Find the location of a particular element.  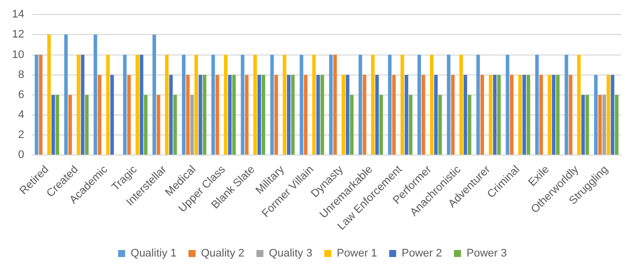

legend-label: Qualitiy 1 is located at coordinates (153, 254).